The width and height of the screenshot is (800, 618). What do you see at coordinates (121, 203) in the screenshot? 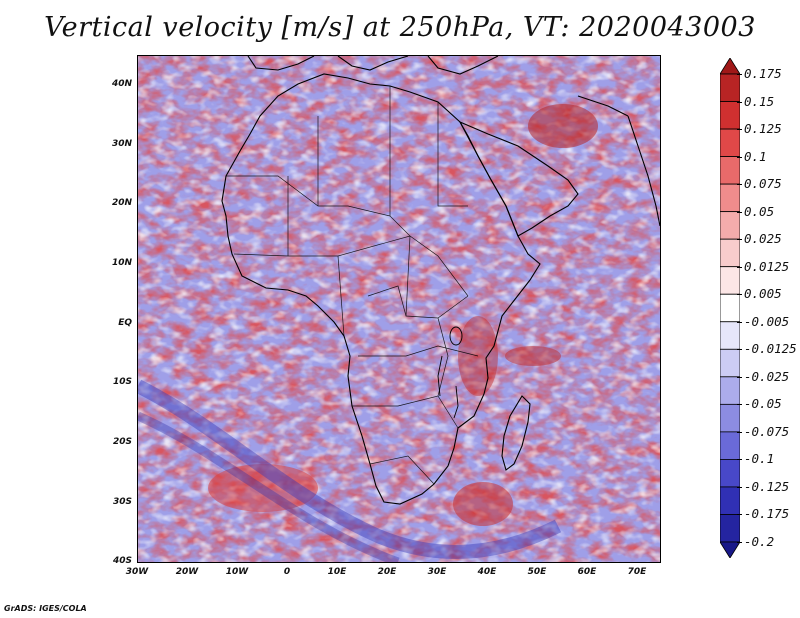
I see `lat-tick-label: 20N` at bounding box center [121, 203].